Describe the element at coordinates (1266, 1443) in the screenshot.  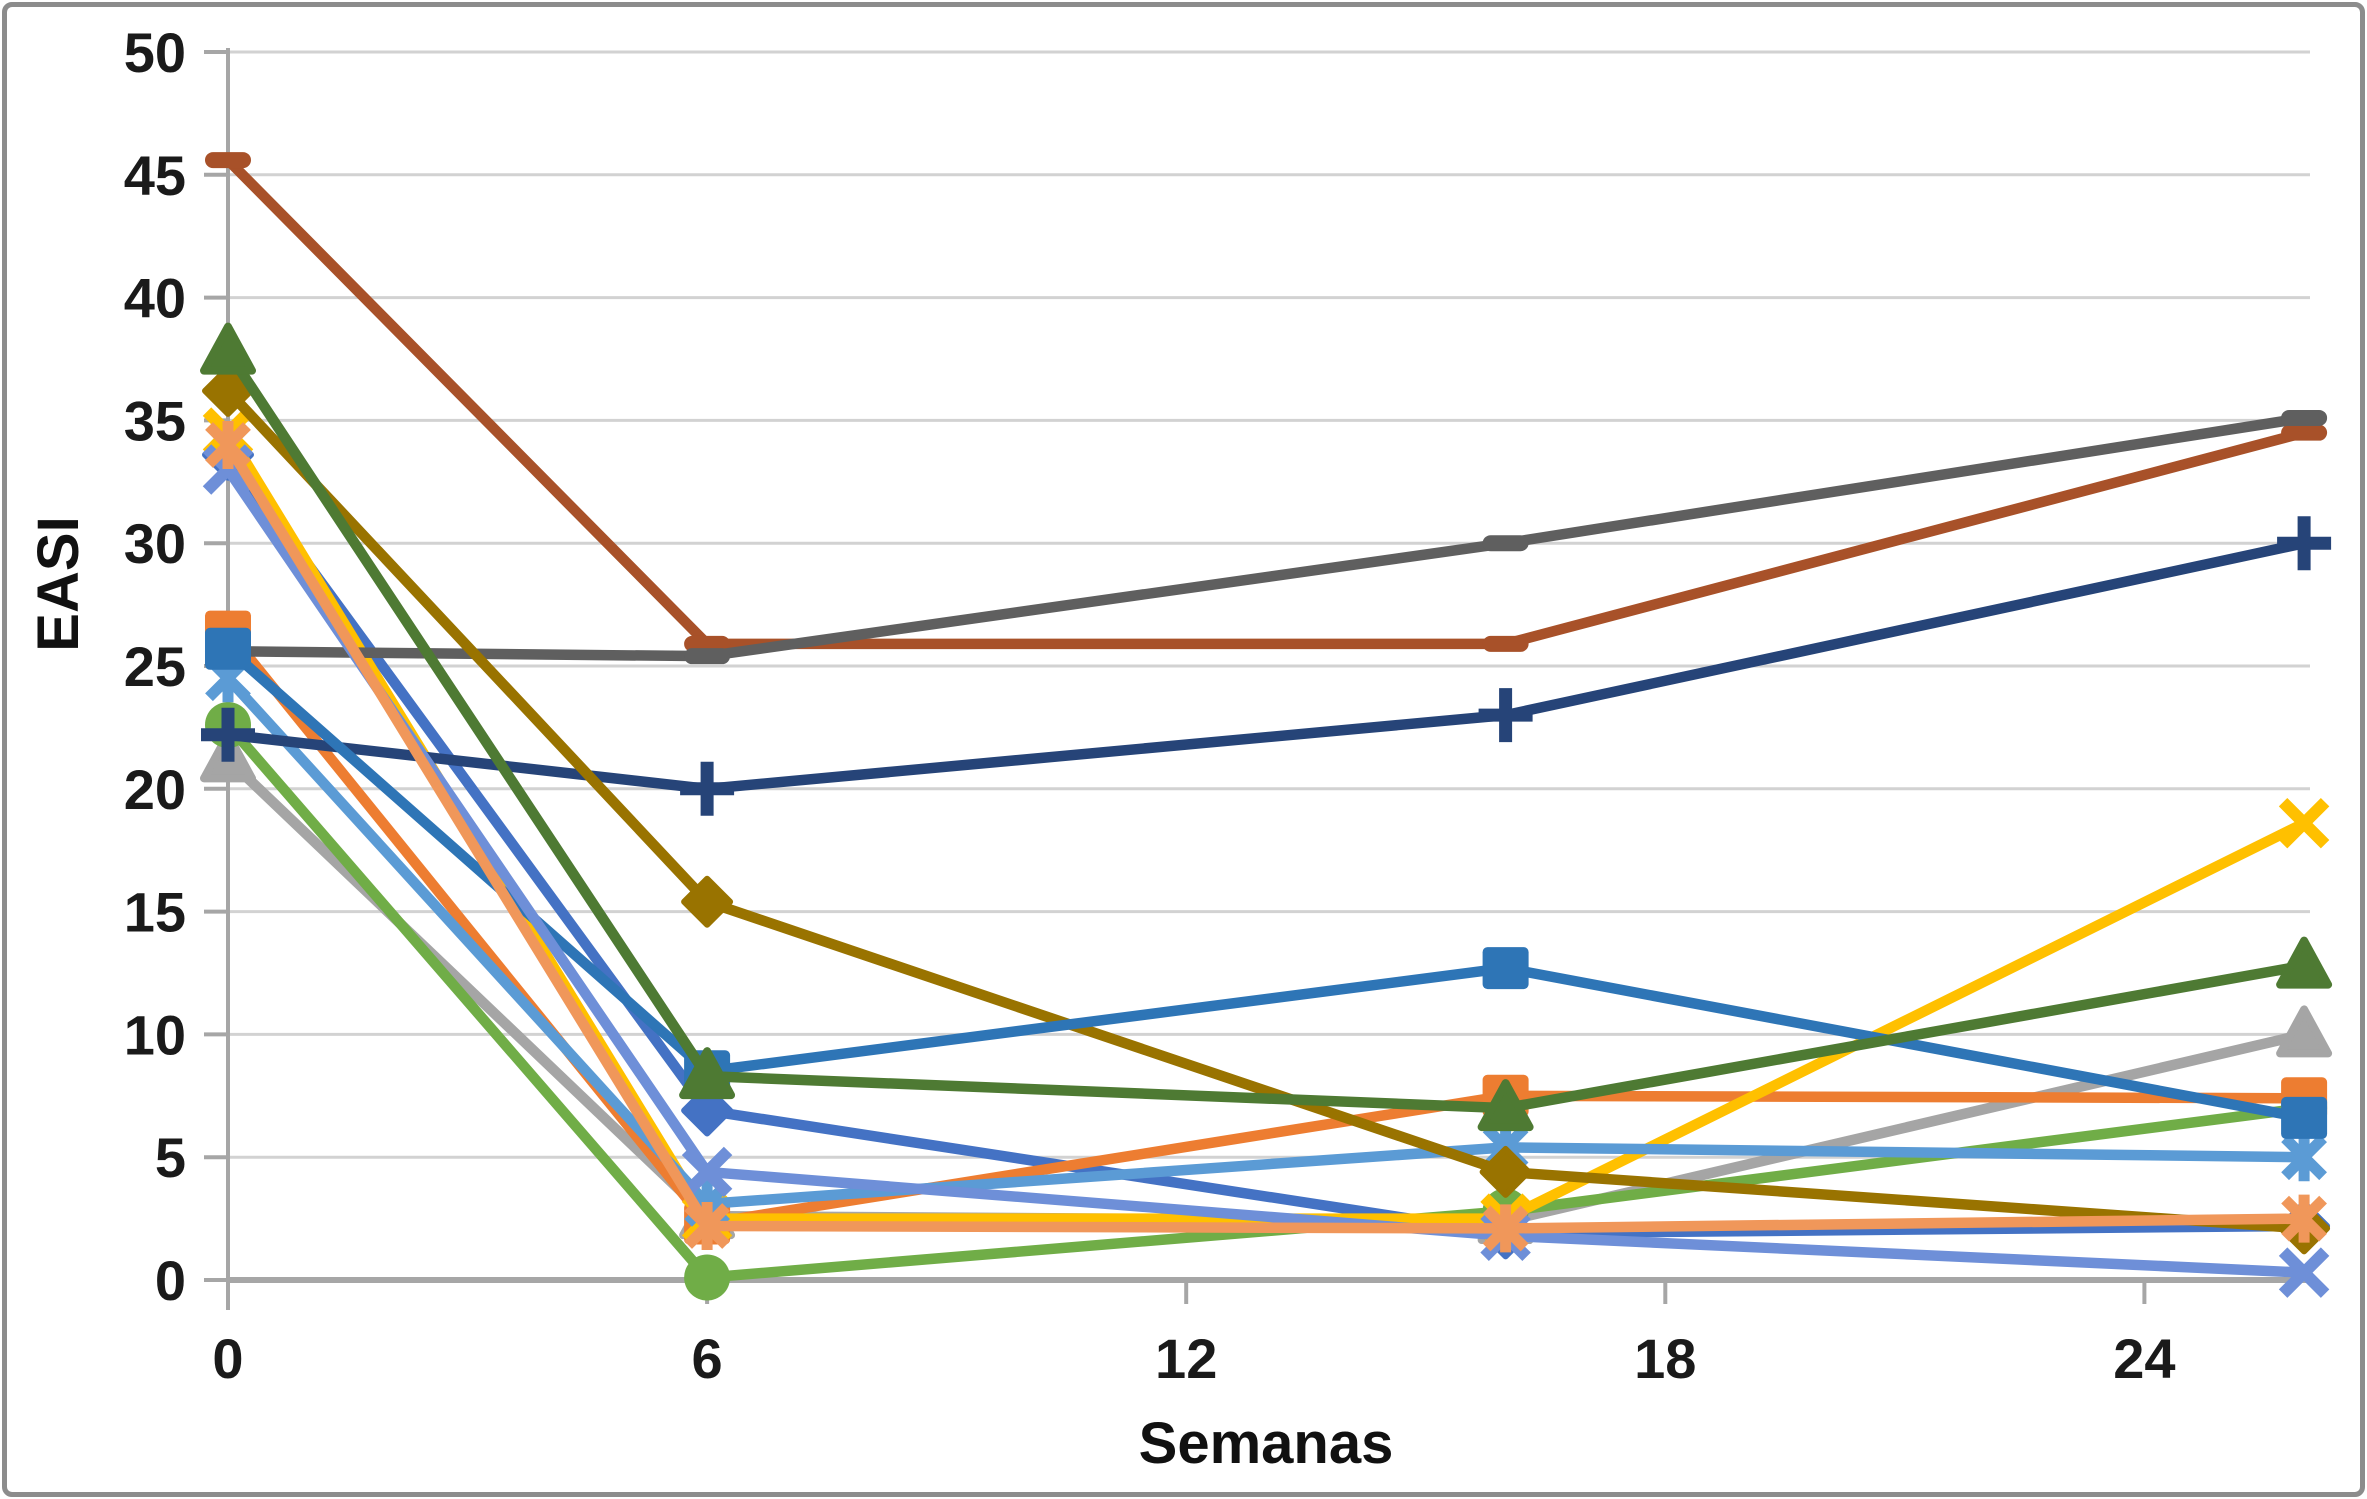
I see `x-axis-title: Semanas` at that location.